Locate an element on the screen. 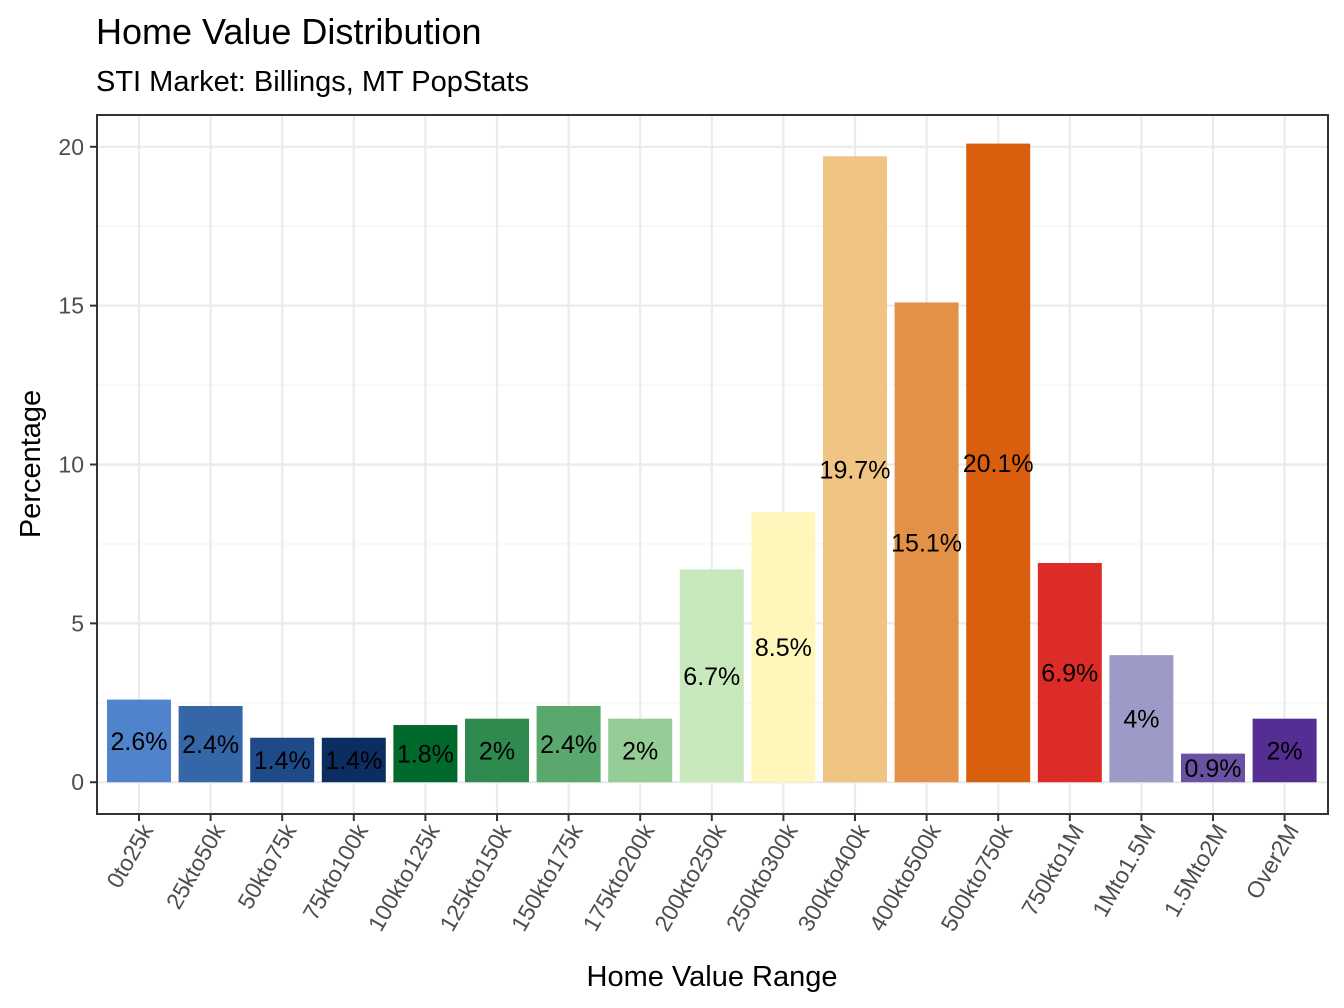 This screenshot has height=1008, width=1344. data-label-100kto125k: 1.8% is located at coordinates (425, 755).